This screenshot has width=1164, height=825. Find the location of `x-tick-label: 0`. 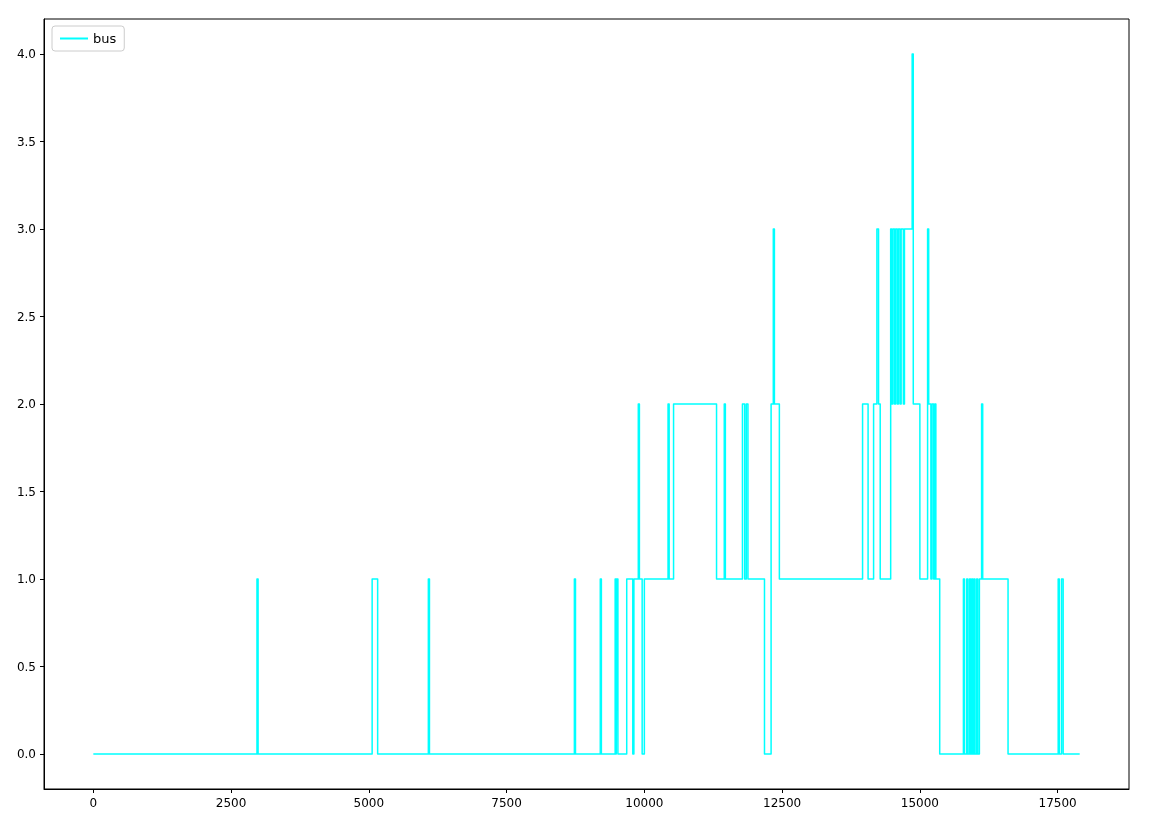

x-tick-label: 0 is located at coordinates (93, 803).